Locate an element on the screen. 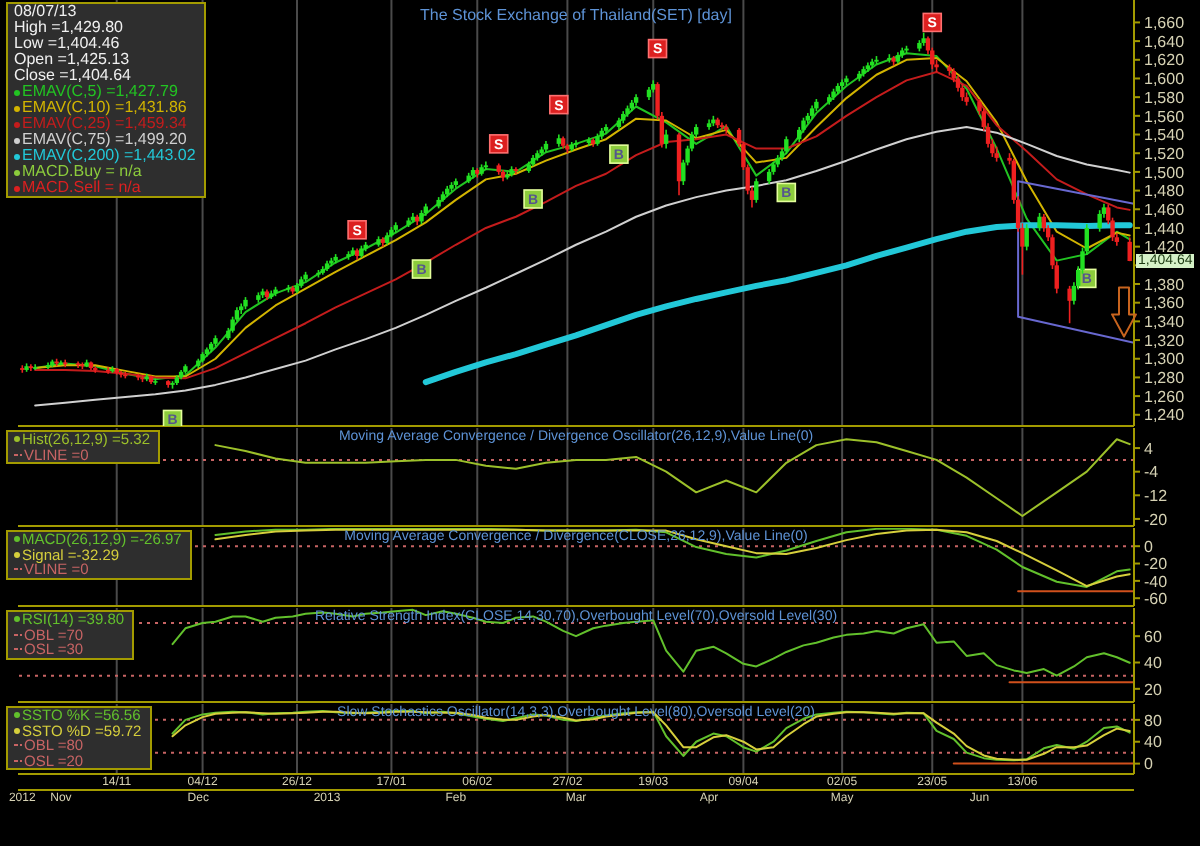 This screenshot has width=1200, height=846. y-tick-label: 20 is located at coordinates (1153, 689).